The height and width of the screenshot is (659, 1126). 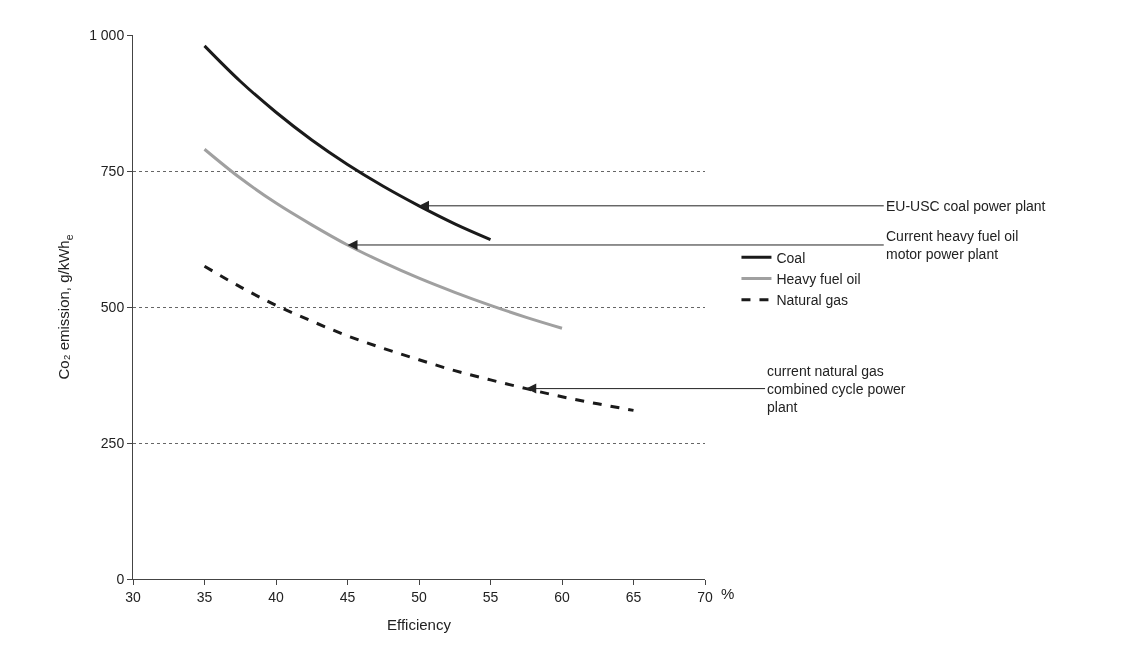 What do you see at coordinates (812, 300) in the screenshot?
I see `legend-label: Natural gas` at bounding box center [812, 300].